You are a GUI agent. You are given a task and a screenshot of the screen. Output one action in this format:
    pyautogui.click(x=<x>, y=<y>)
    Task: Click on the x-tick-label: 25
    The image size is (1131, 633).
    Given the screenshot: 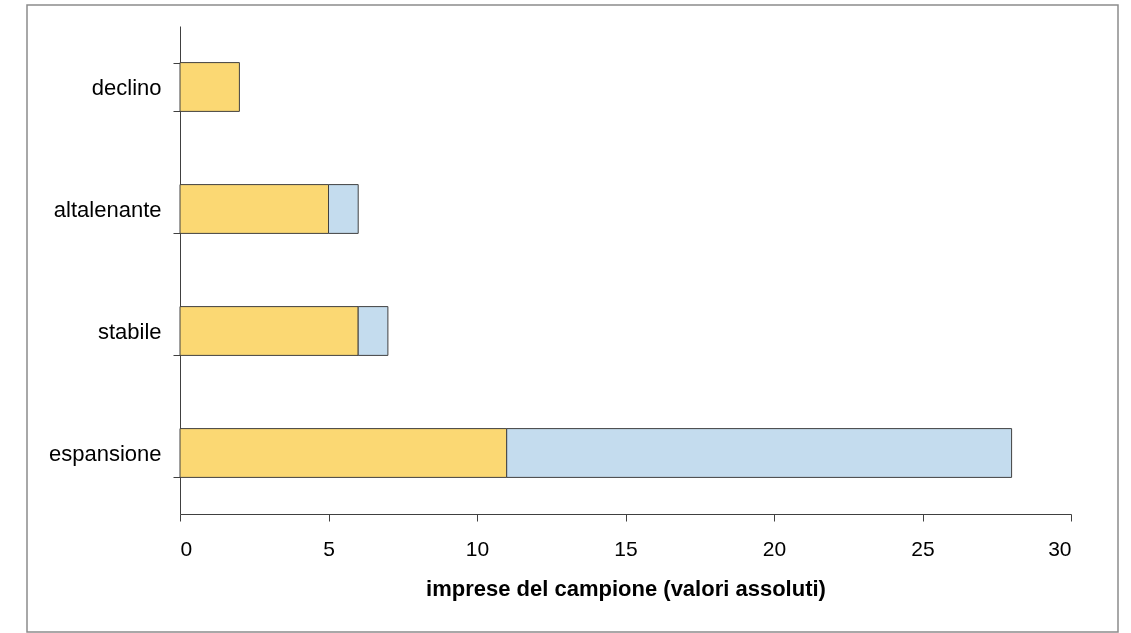 What is the action you would take?
    pyautogui.click(x=923, y=548)
    